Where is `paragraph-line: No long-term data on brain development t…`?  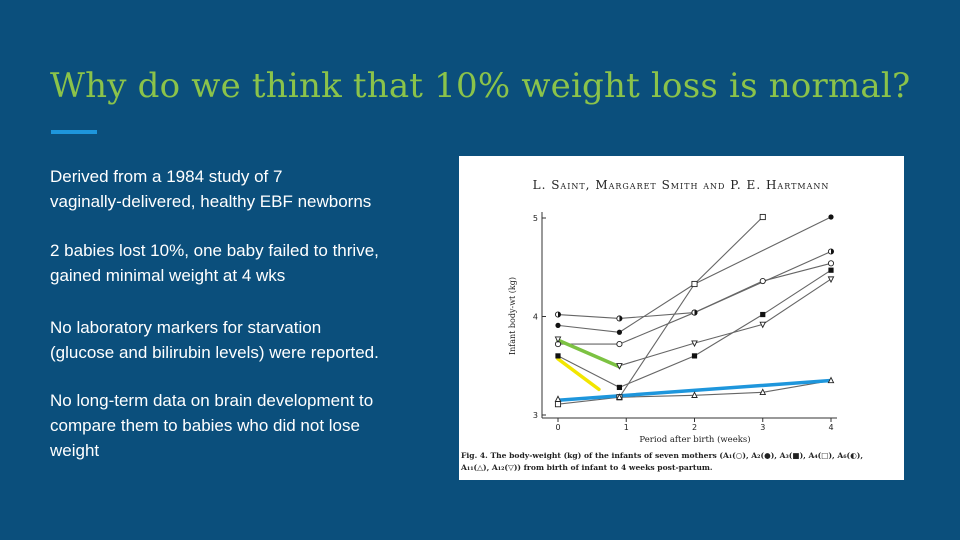 paragraph-line: No long-term data on brain development t… is located at coordinates (212, 400).